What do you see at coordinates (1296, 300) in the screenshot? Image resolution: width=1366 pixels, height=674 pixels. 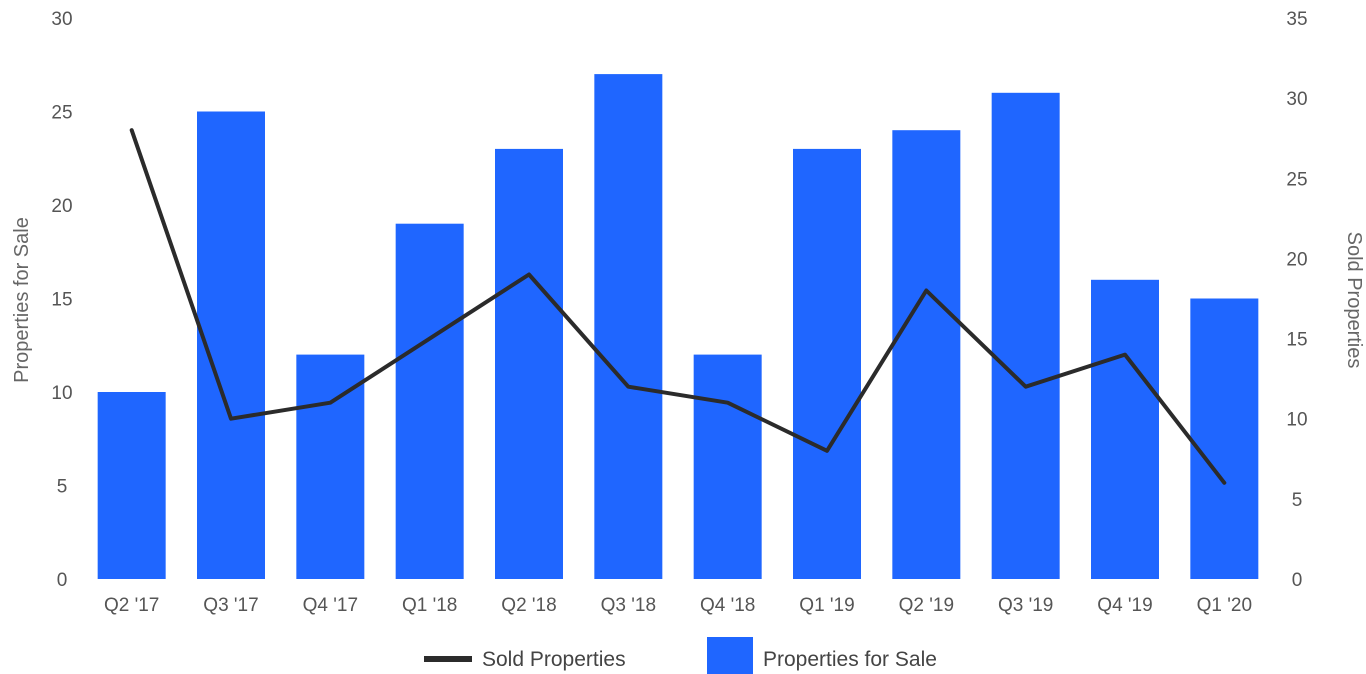 I see `right-axis-ticks: 0 5 10 15 20 25 30 35` at bounding box center [1296, 300].